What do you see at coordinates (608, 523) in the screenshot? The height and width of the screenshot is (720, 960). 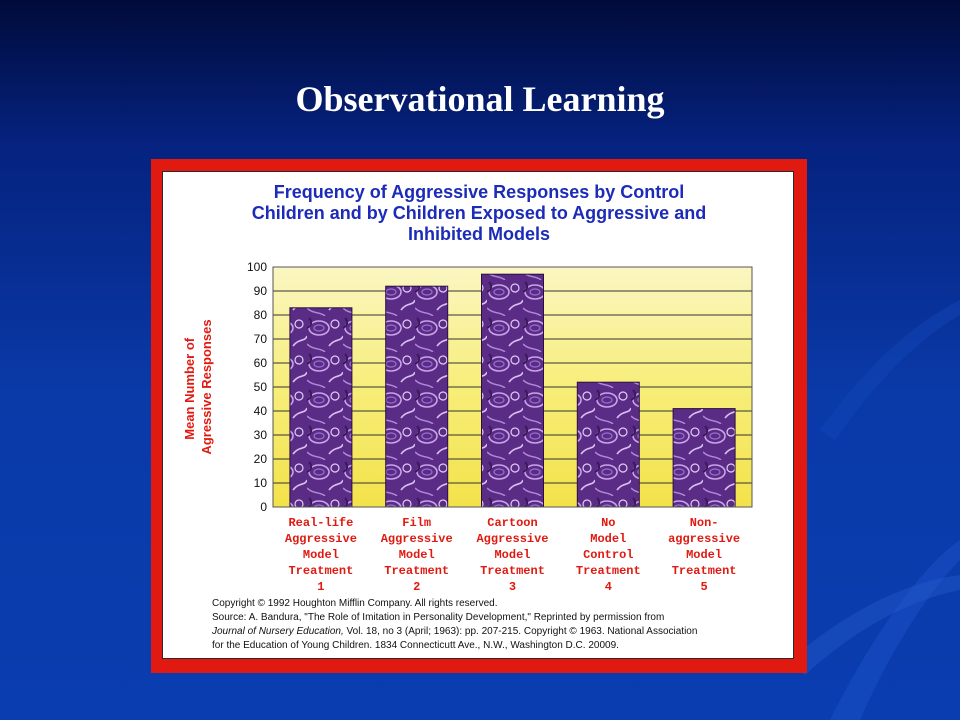 I see `x-tick-label: No` at bounding box center [608, 523].